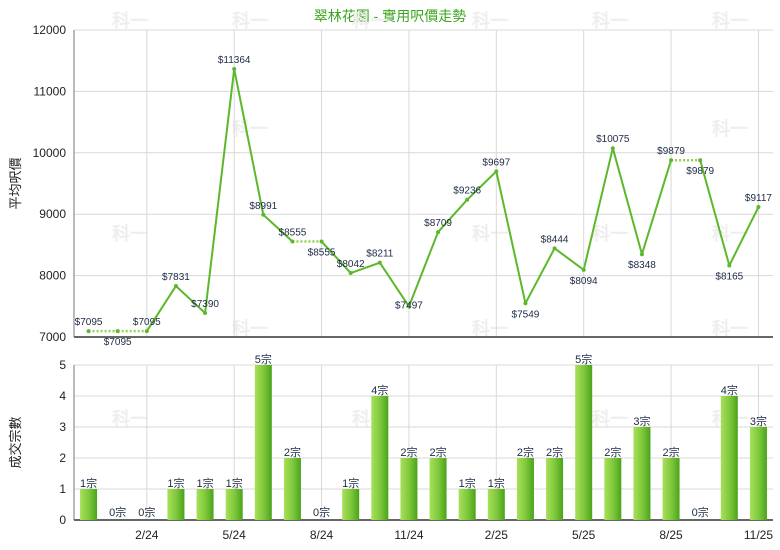 This screenshot has height=550, width=780. What do you see at coordinates (176, 277) in the screenshot?
I see `price-data-label: $7831` at bounding box center [176, 277].